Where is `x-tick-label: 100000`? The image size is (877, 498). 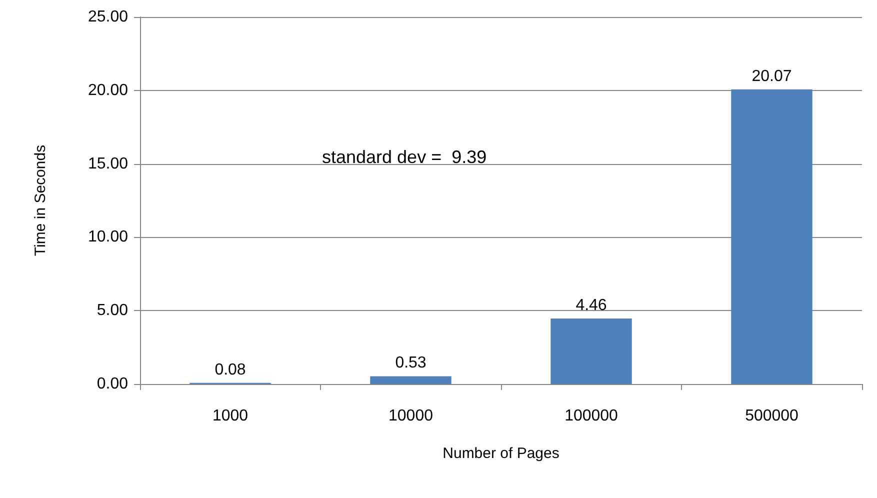
x-tick-label: 100000 is located at coordinates (591, 416).